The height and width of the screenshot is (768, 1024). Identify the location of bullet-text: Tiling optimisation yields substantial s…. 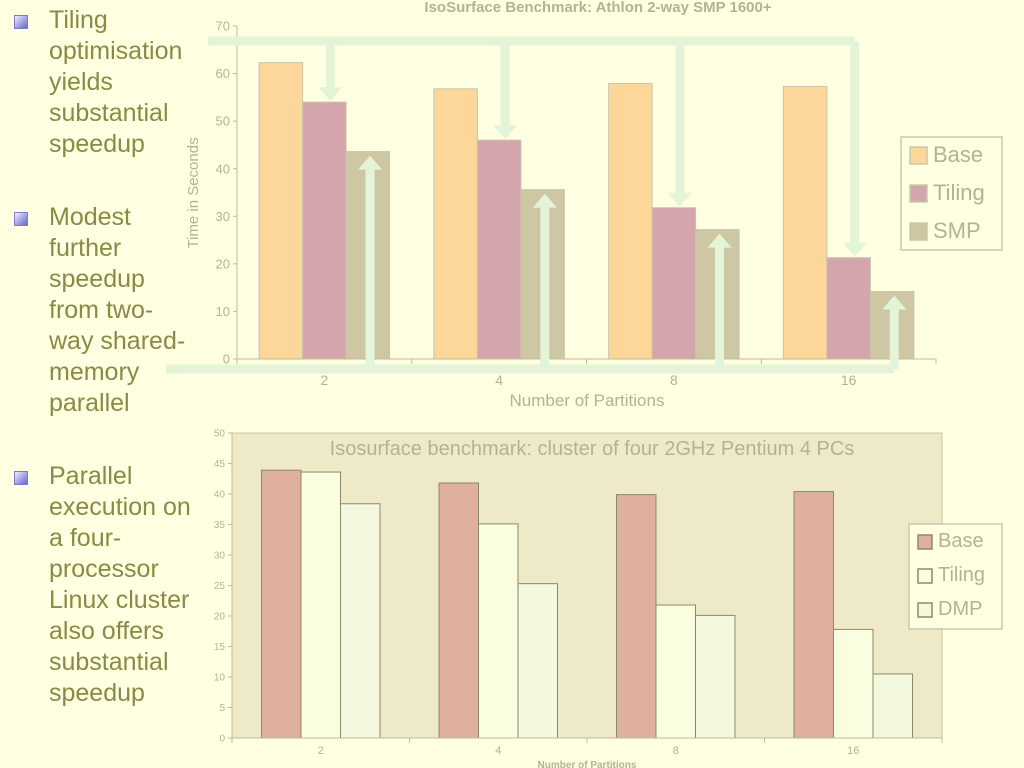
(116, 82).